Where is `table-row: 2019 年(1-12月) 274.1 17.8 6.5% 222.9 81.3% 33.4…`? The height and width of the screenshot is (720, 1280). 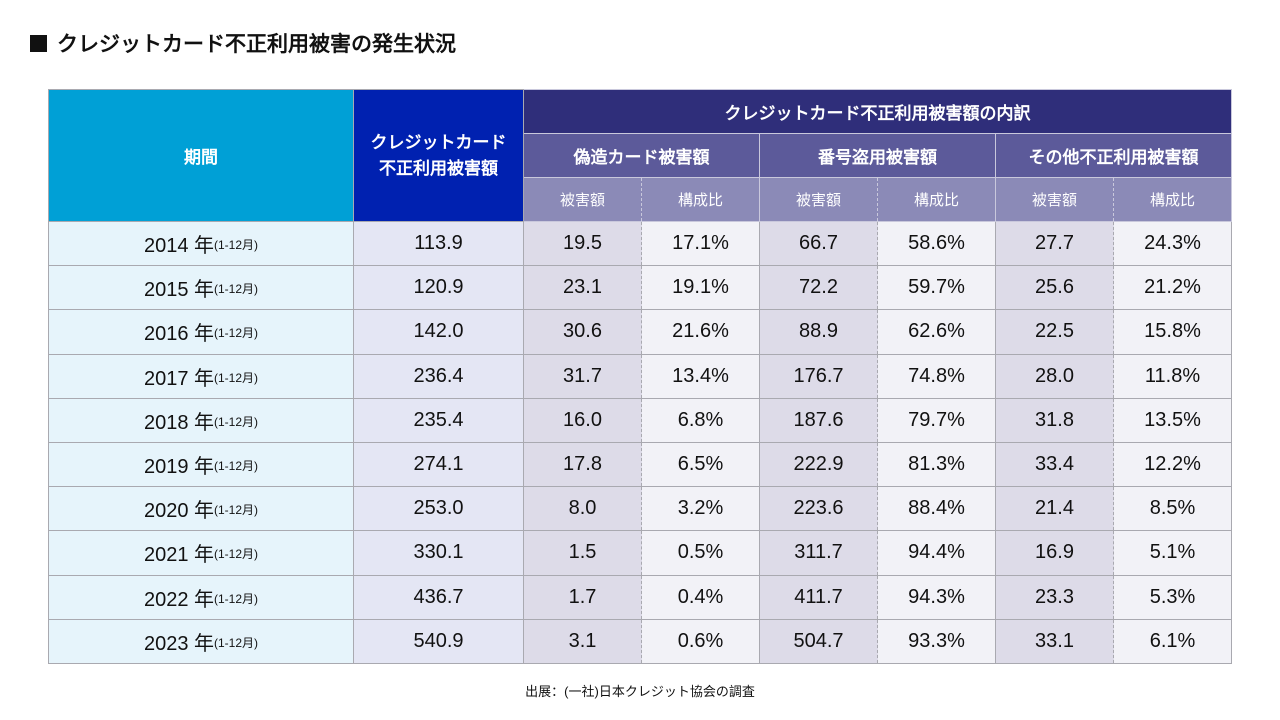 table-row: 2019 年(1-12月) 274.1 17.8 6.5% 222.9 81.3% 33.4… is located at coordinates (640, 464).